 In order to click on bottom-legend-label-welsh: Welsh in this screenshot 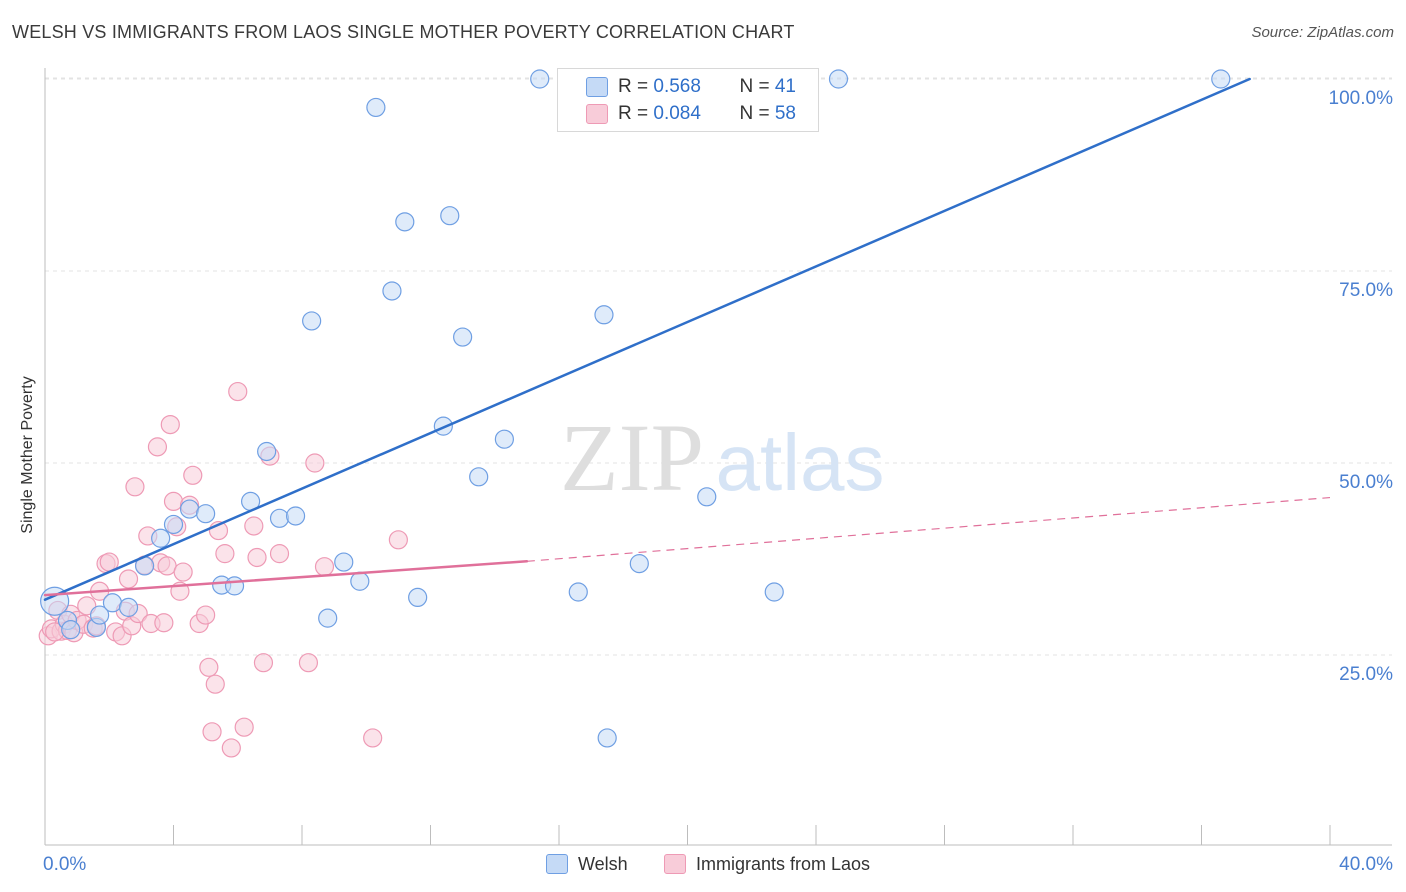, I will do `click(603, 863)`.